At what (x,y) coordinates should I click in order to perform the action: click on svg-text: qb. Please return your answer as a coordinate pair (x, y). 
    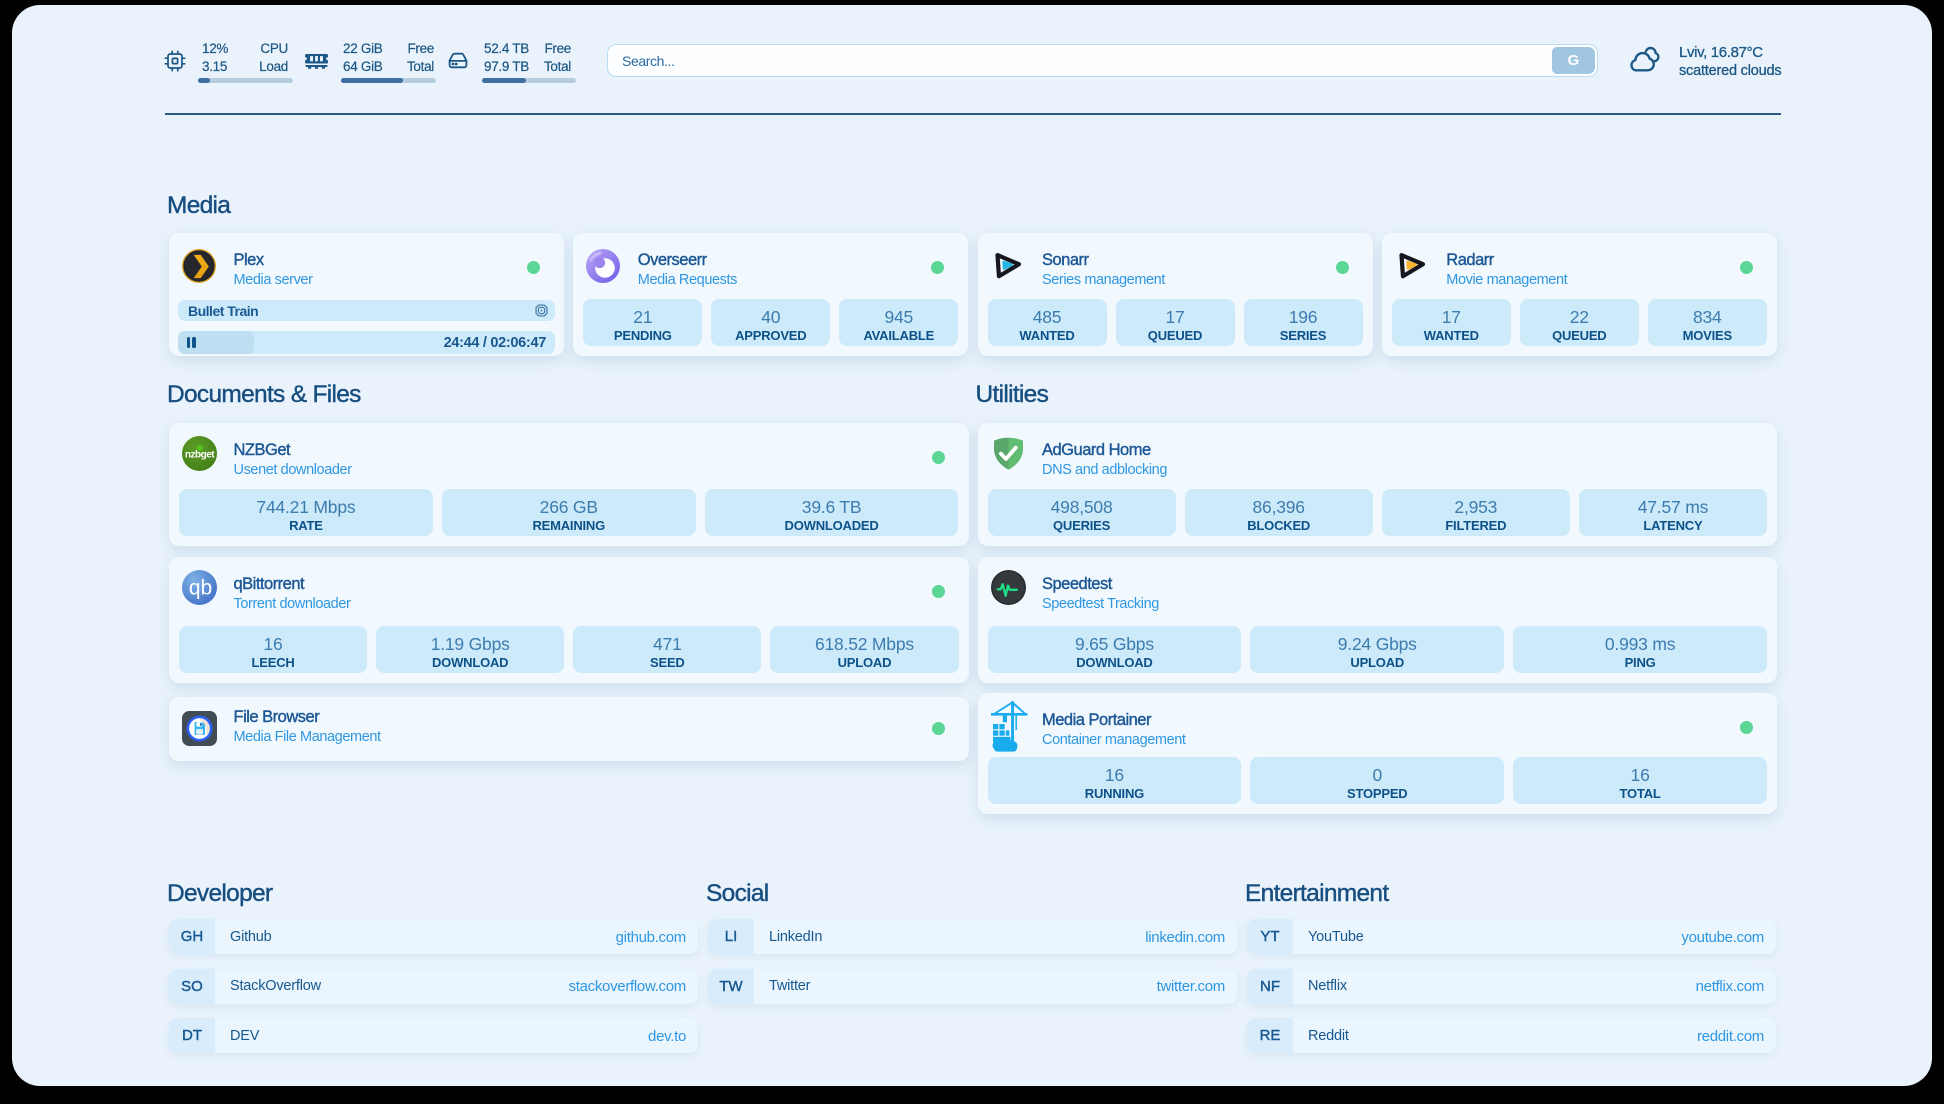
    Looking at the image, I should click on (200, 588).